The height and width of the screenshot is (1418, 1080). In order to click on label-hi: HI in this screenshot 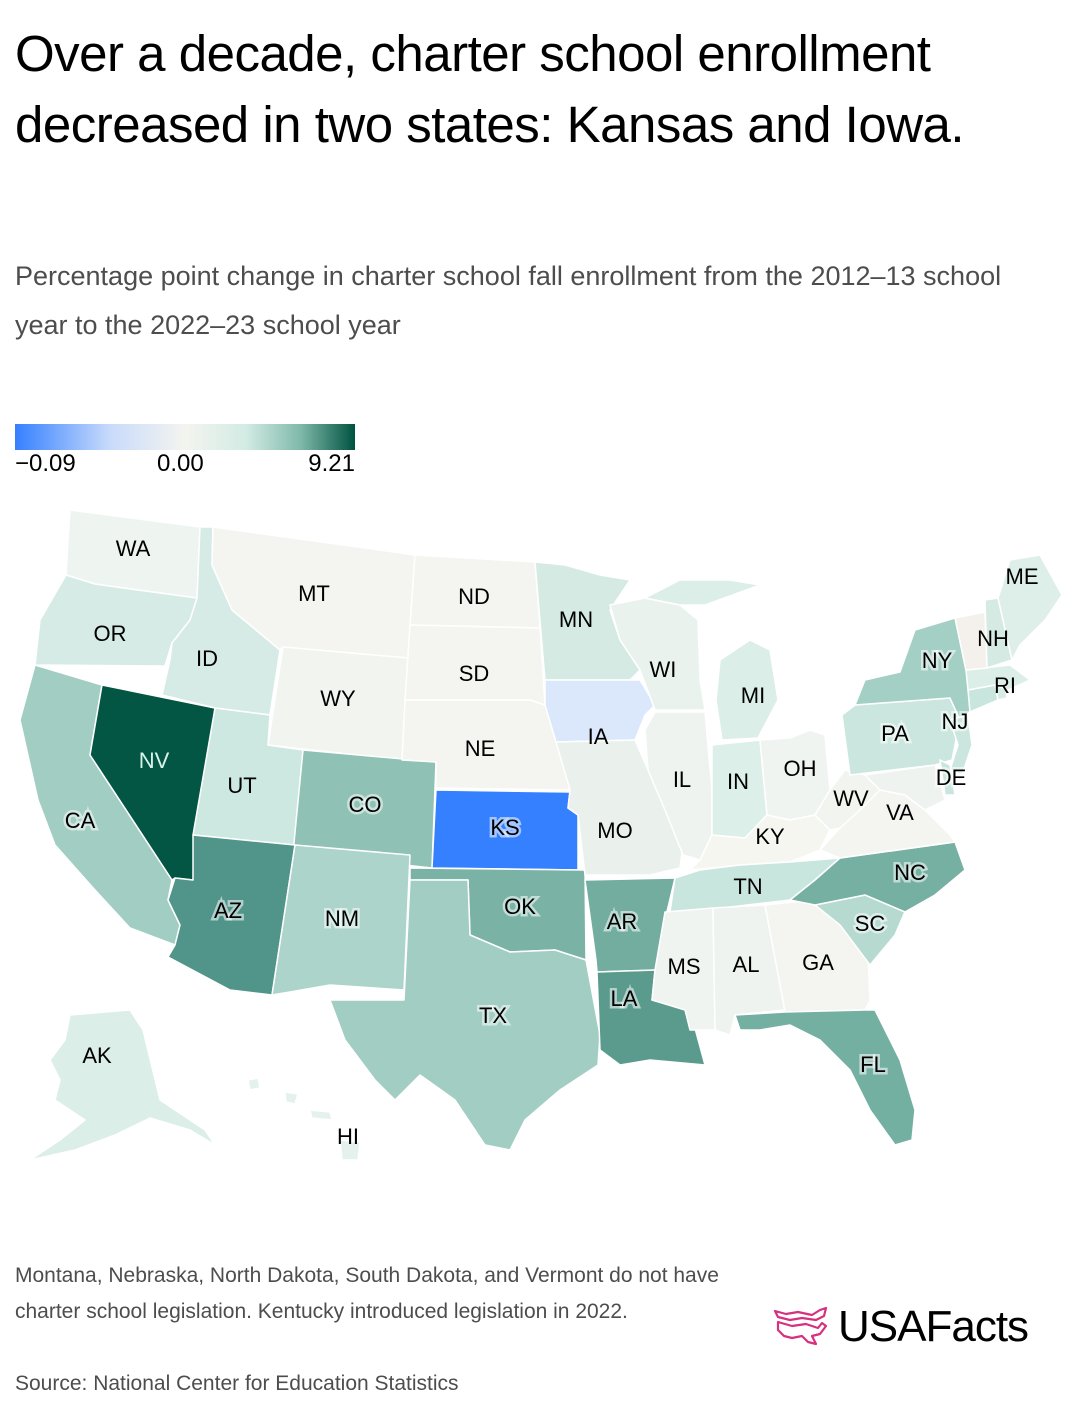, I will do `click(348, 1136)`.